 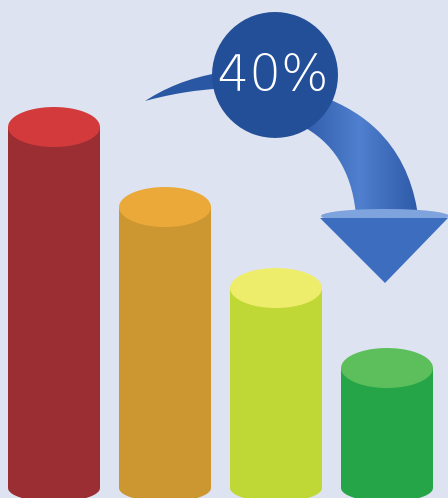 What do you see at coordinates (384, 250) in the screenshot?
I see `arrow-head` at bounding box center [384, 250].